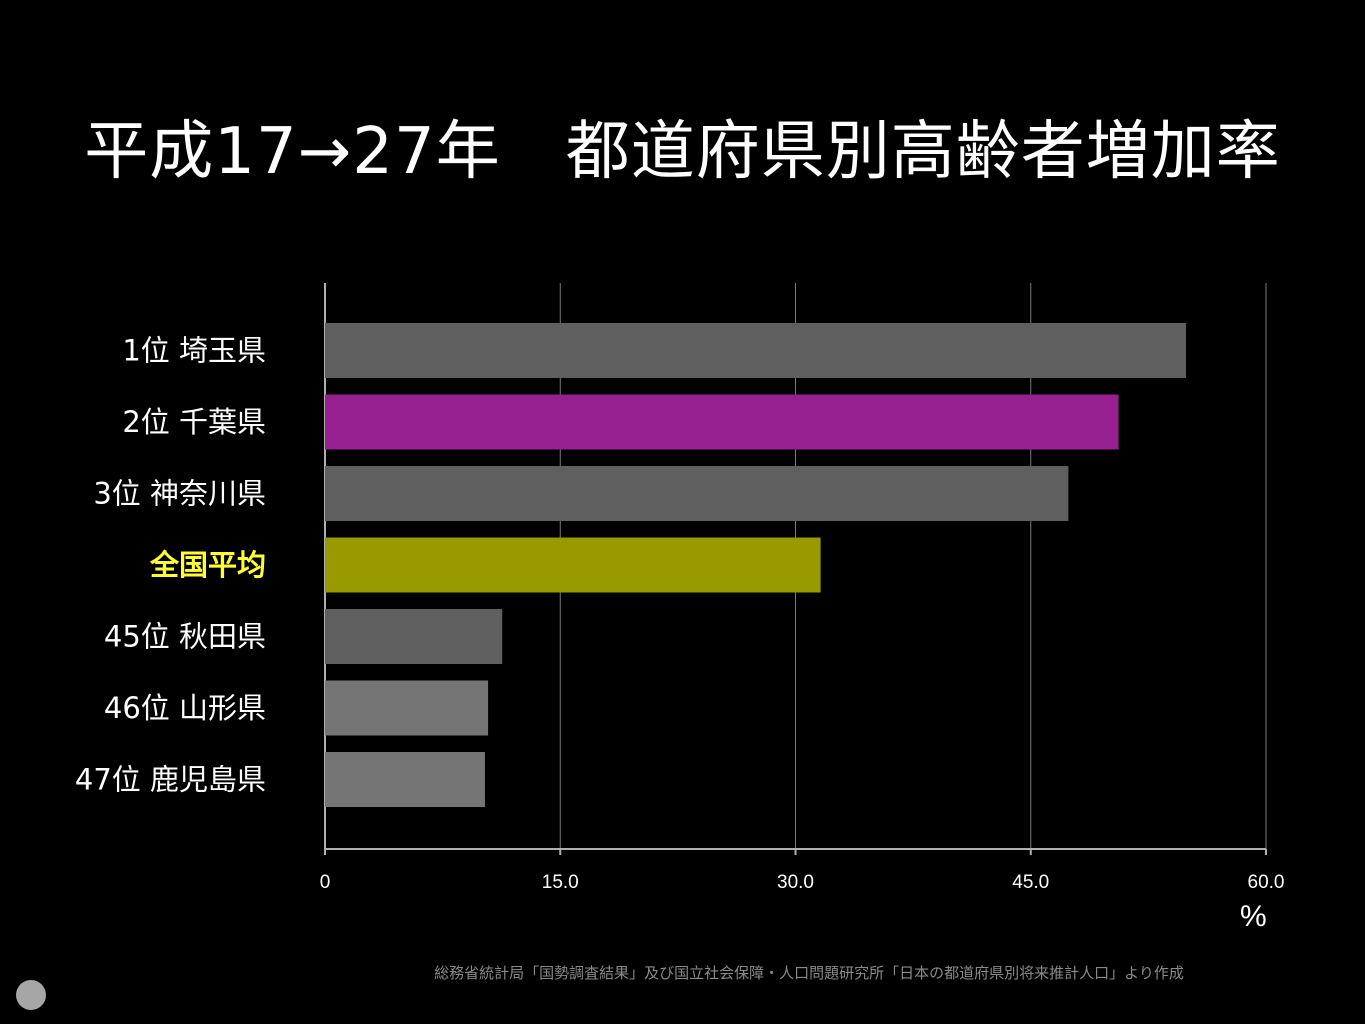 Image resolution: width=1365 pixels, height=1024 pixels. Describe the element at coordinates (179, 494) in the screenshot. I see `category-label: 3位 神奈川県` at that location.